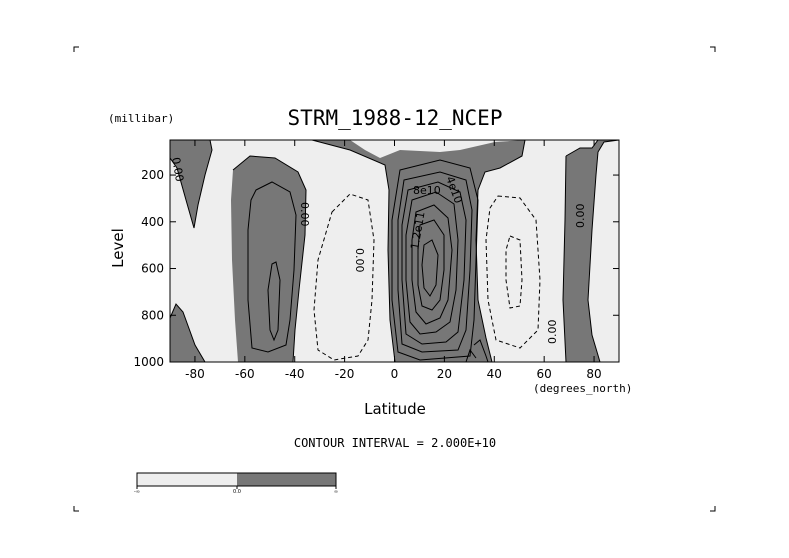 The width and height of the screenshot is (789, 558). I want to click on contour-label-zero-5: 0.00, so click(552, 332).